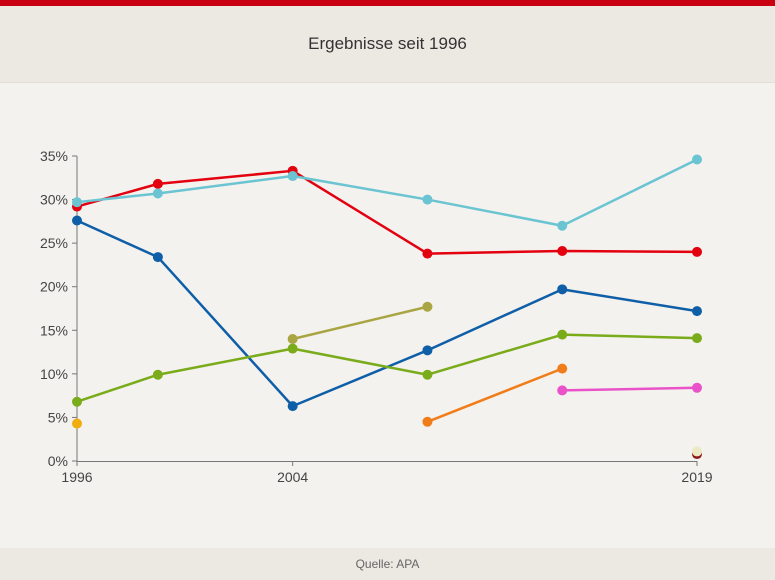 The height and width of the screenshot is (580, 775). What do you see at coordinates (58, 461) in the screenshot?
I see `y-tick-label: 0%` at bounding box center [58, 461].